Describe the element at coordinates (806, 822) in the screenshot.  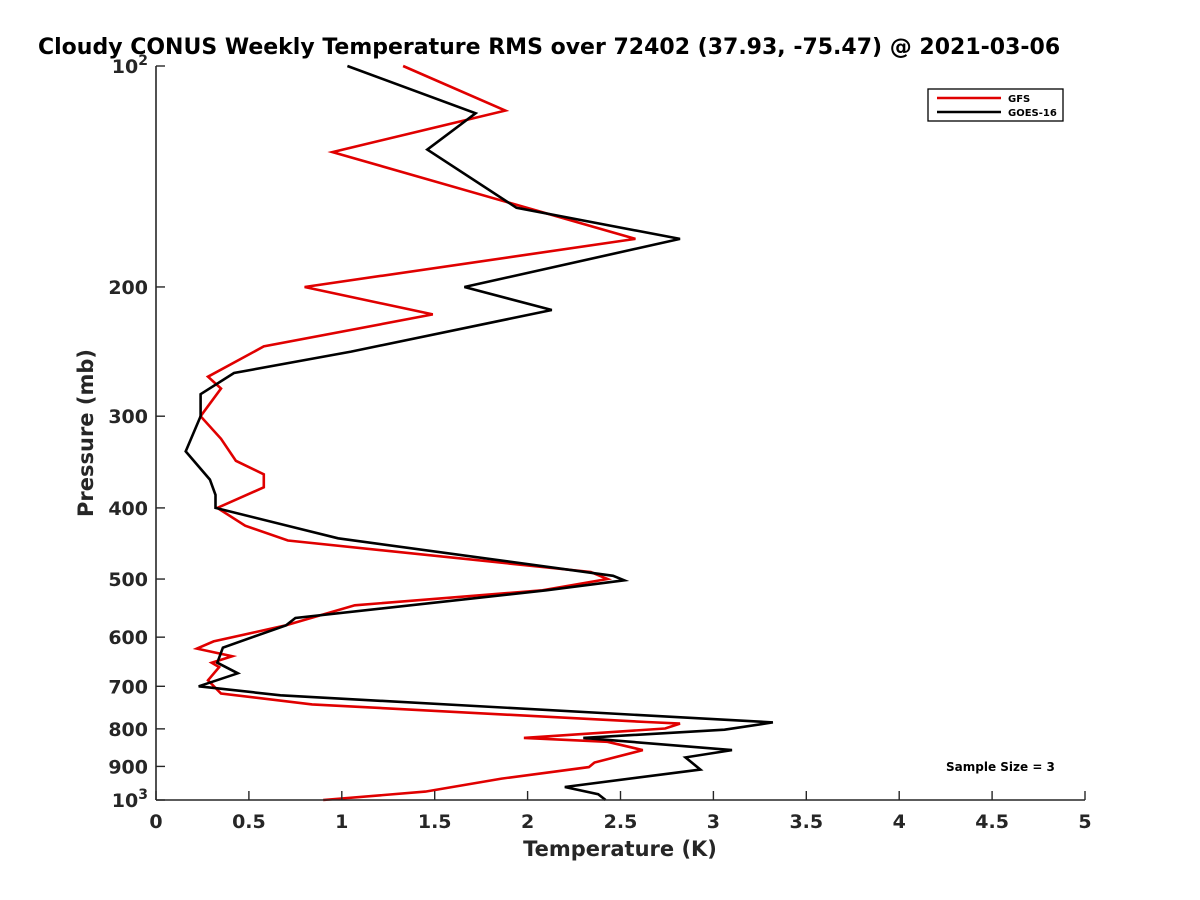
I see `x-tick-label: 3.5` at that location.